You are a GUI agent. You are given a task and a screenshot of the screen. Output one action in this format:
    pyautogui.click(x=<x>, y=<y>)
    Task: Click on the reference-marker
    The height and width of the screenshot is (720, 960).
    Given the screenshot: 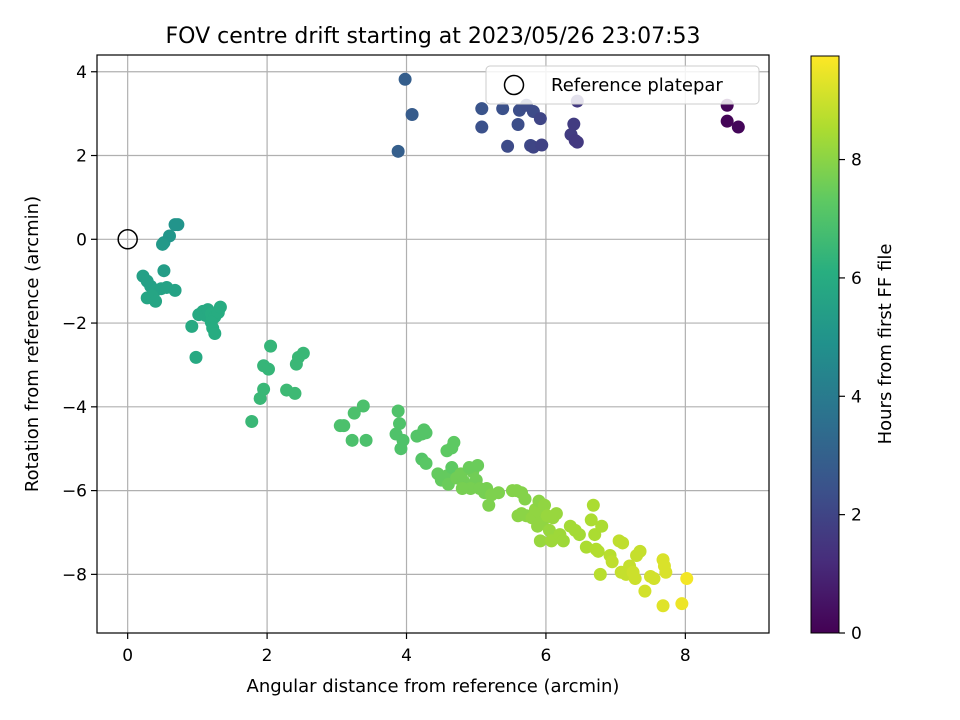 What is the action you would take?
    pyautogui.click(x=127, y=239)
    